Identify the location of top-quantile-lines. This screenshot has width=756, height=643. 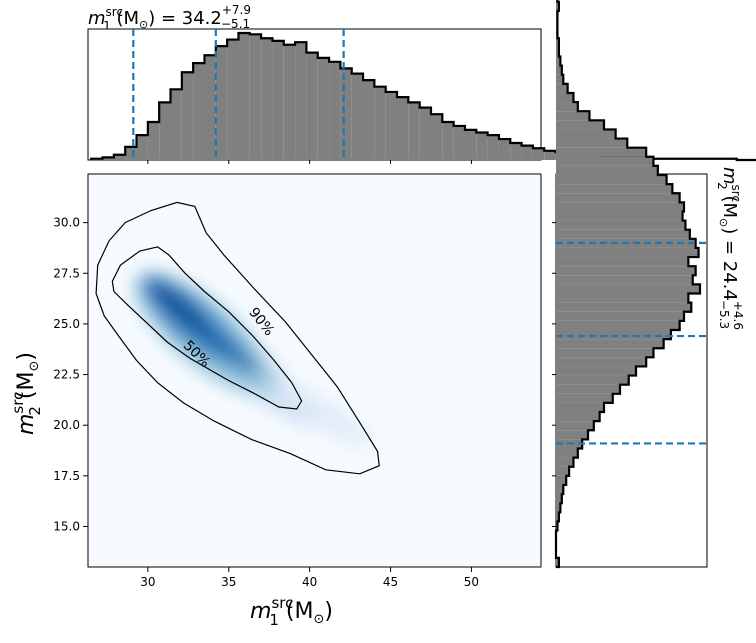
(302, 96).